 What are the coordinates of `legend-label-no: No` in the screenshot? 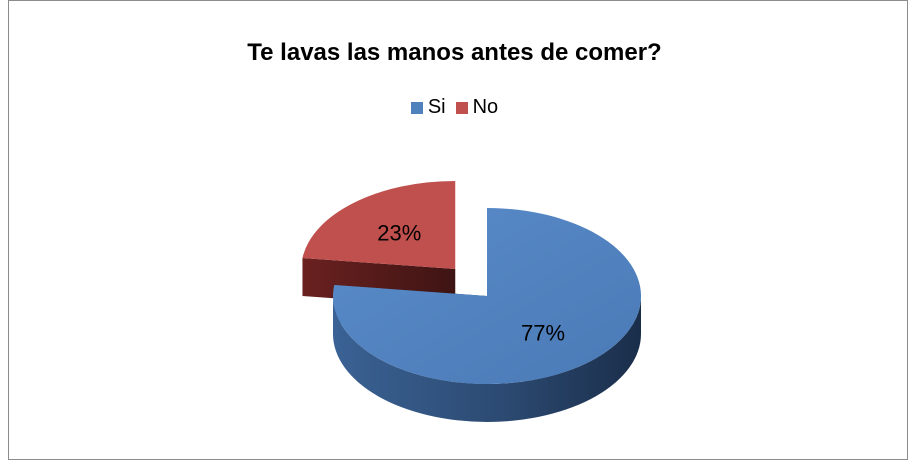 It's located at (485, 107).